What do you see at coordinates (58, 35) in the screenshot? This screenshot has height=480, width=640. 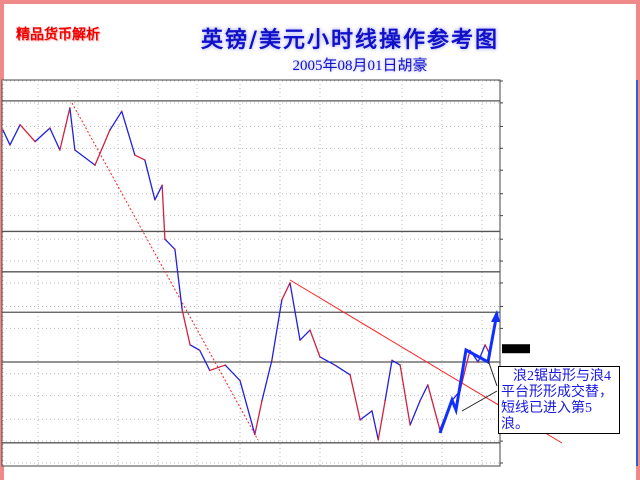 I see `brand-label: 精品货币解析` at bounding box center [58, 35].